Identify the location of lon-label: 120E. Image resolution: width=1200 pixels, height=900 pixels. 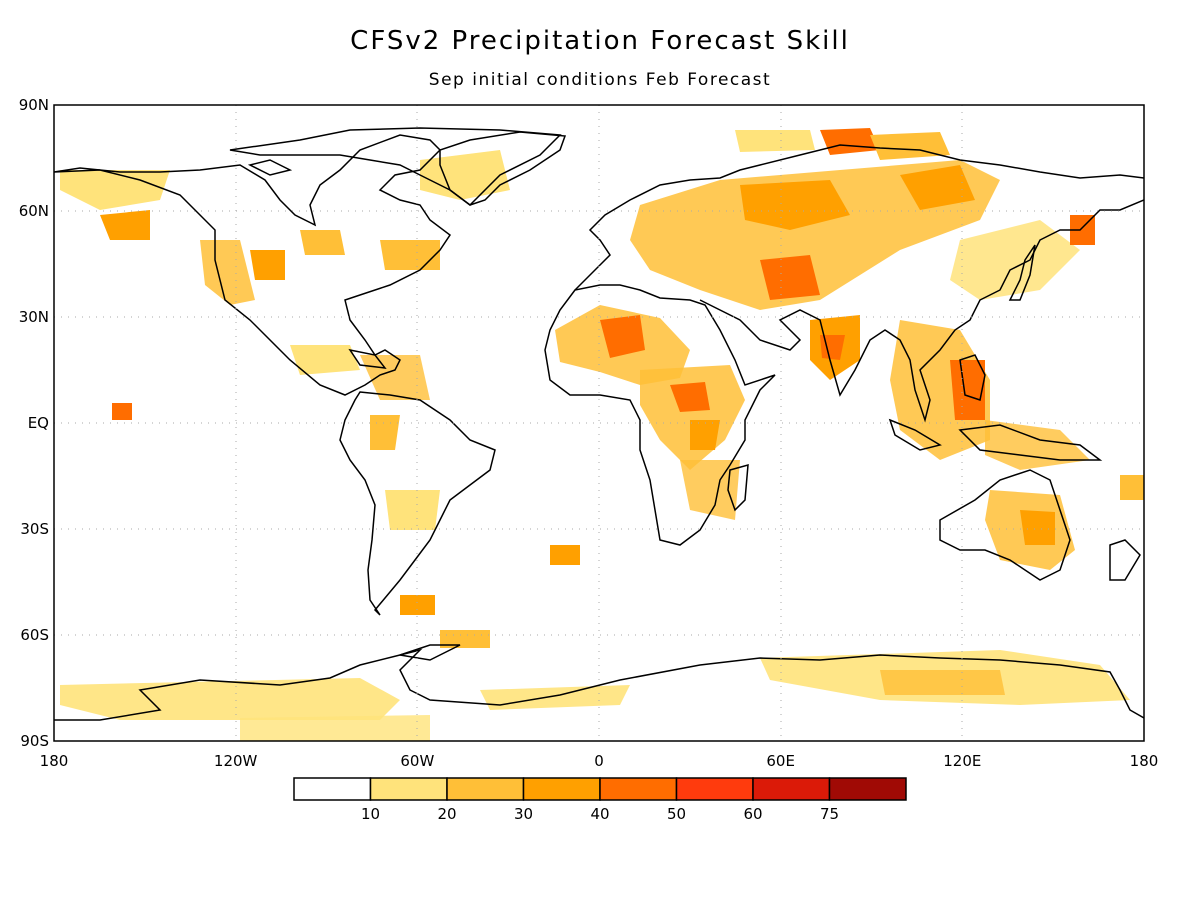
(962, 761).